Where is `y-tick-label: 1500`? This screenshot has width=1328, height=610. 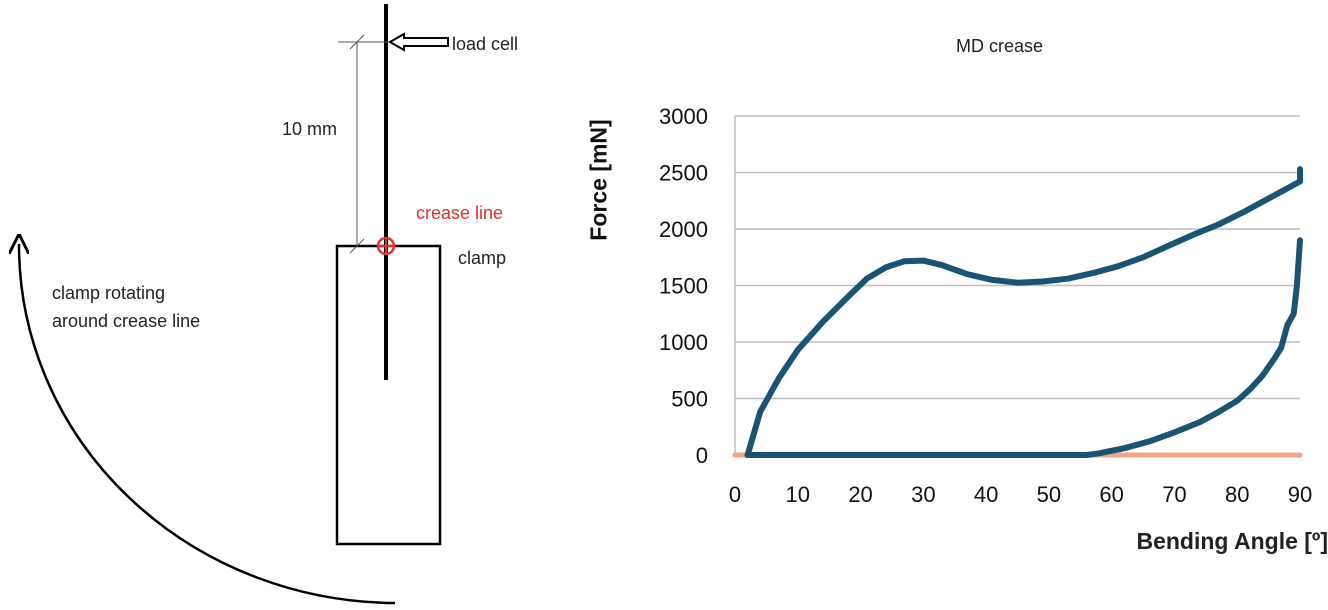 y-tick-label: 1500 is located at coordinates (683, 286).